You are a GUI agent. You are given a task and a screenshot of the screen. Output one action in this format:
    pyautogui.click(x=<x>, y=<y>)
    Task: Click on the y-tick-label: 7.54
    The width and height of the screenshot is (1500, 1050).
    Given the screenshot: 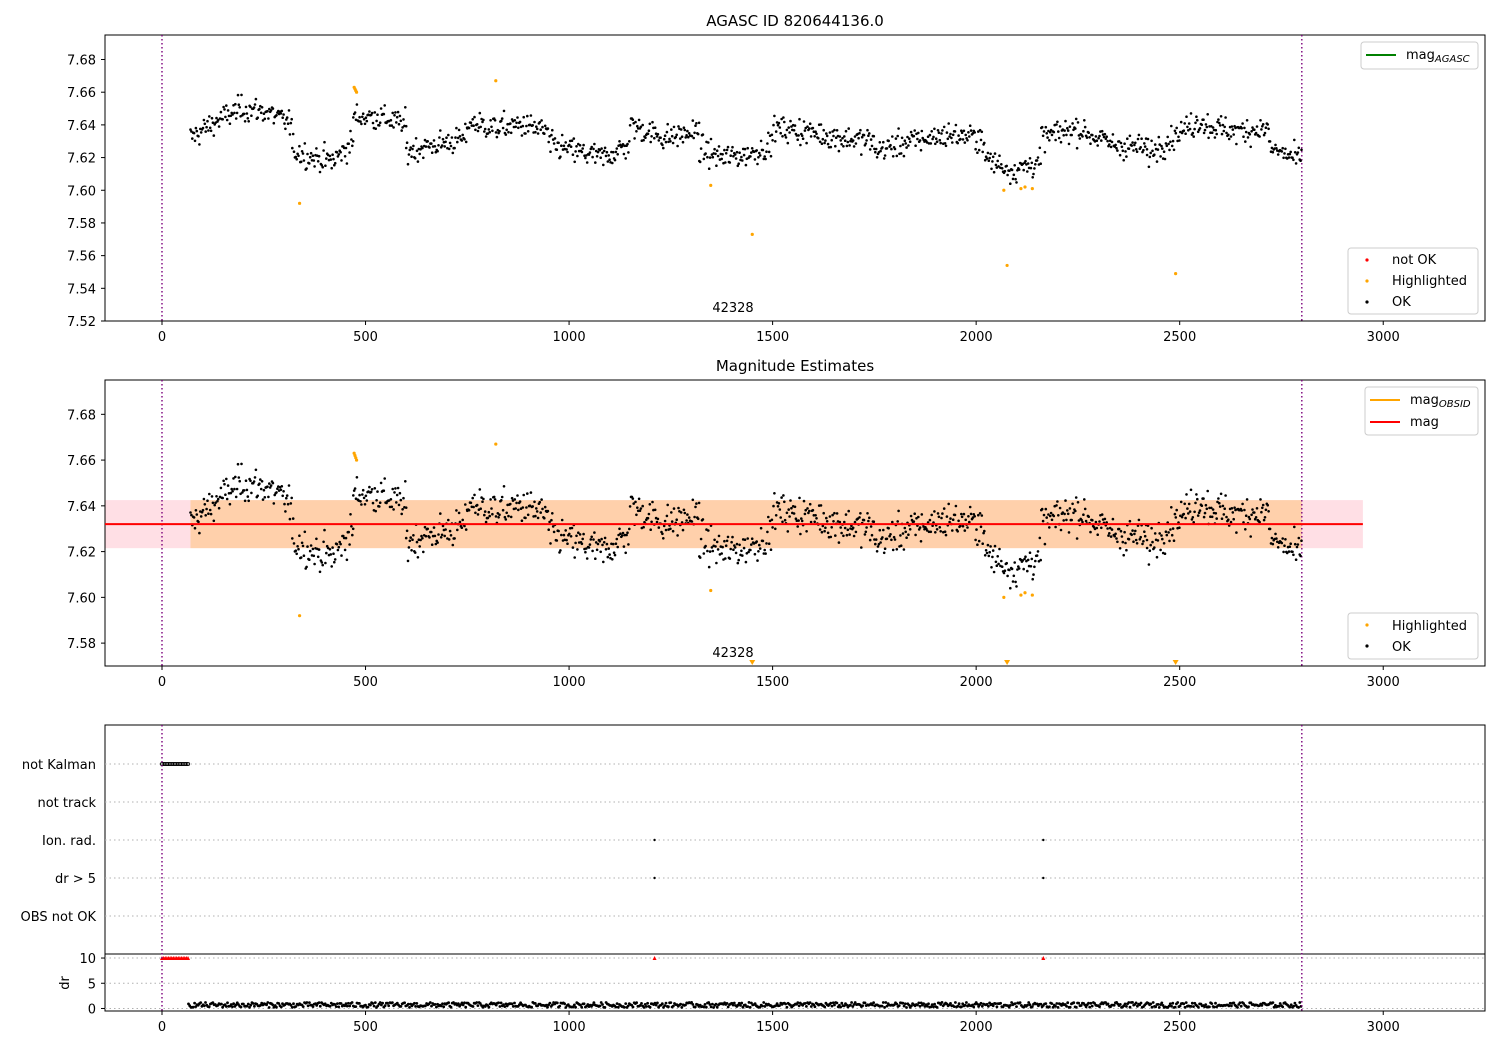 What is the action you would take?
    pyautogui.click(x=81, y=289)
    